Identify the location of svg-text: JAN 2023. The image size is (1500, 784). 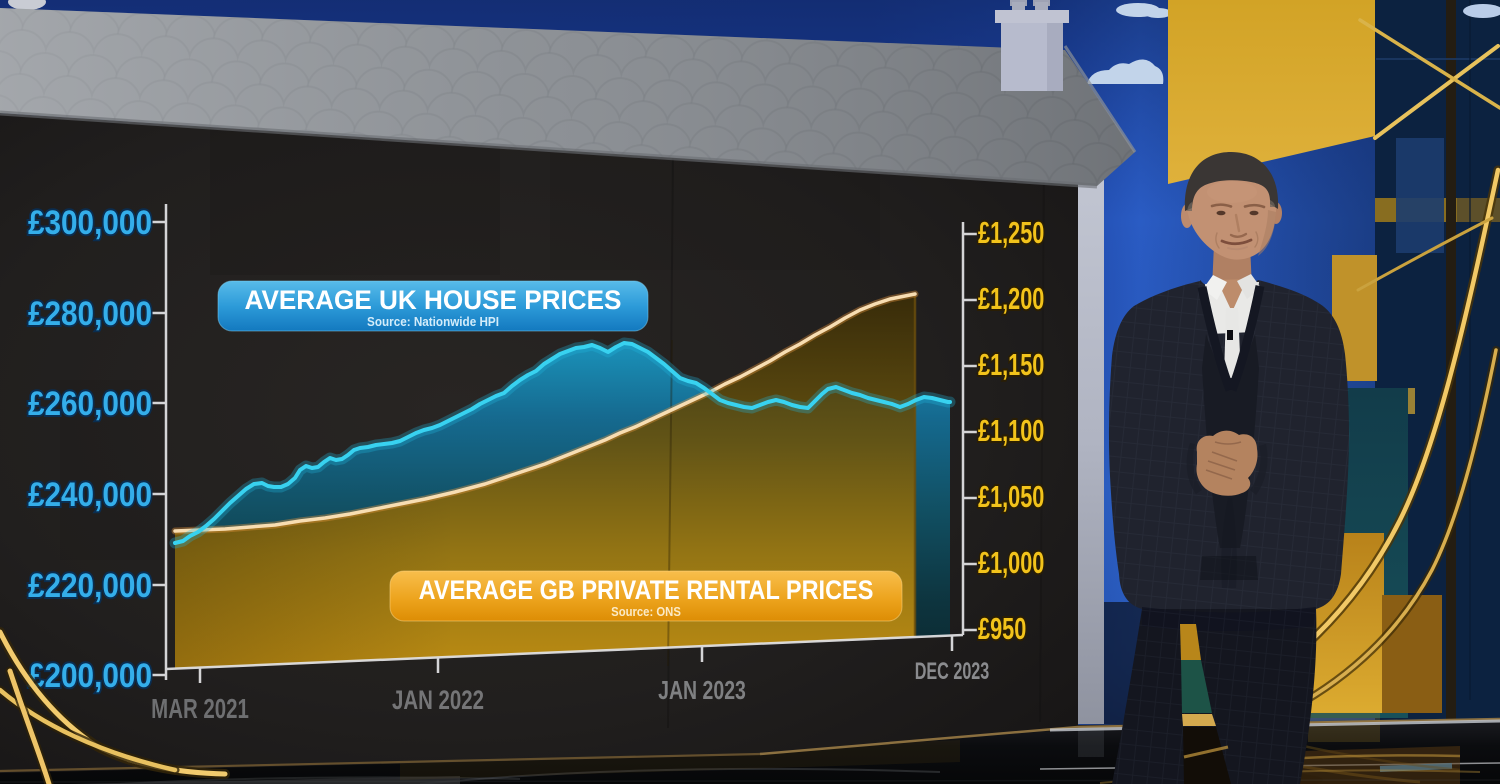
(702, 689).